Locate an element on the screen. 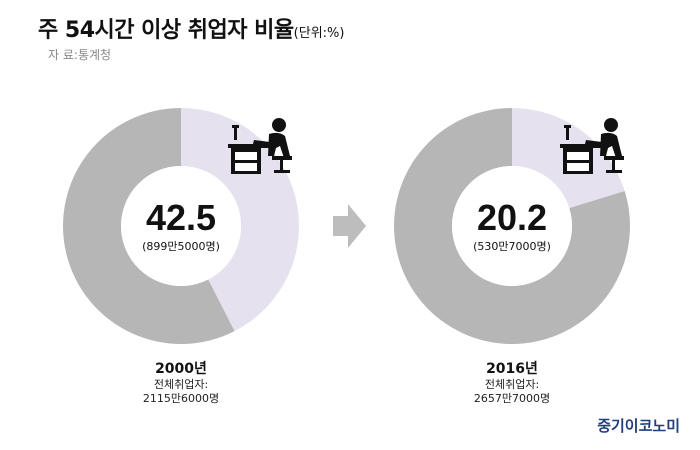  chart-title: 주 54시간 이상 취업자 비율(단위:%) is located at coordinates (191, 28).